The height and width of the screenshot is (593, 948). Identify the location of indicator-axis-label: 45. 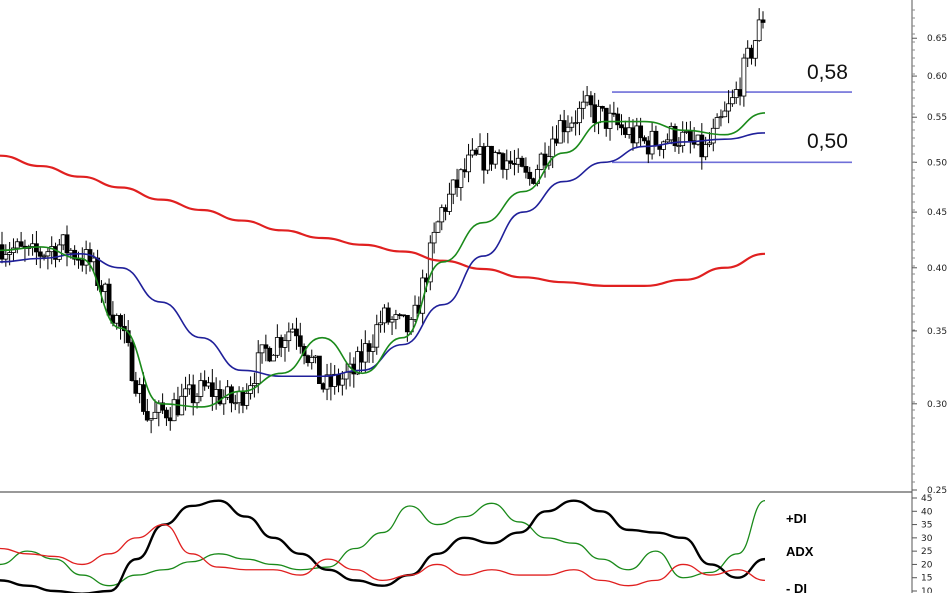
(926, 499).